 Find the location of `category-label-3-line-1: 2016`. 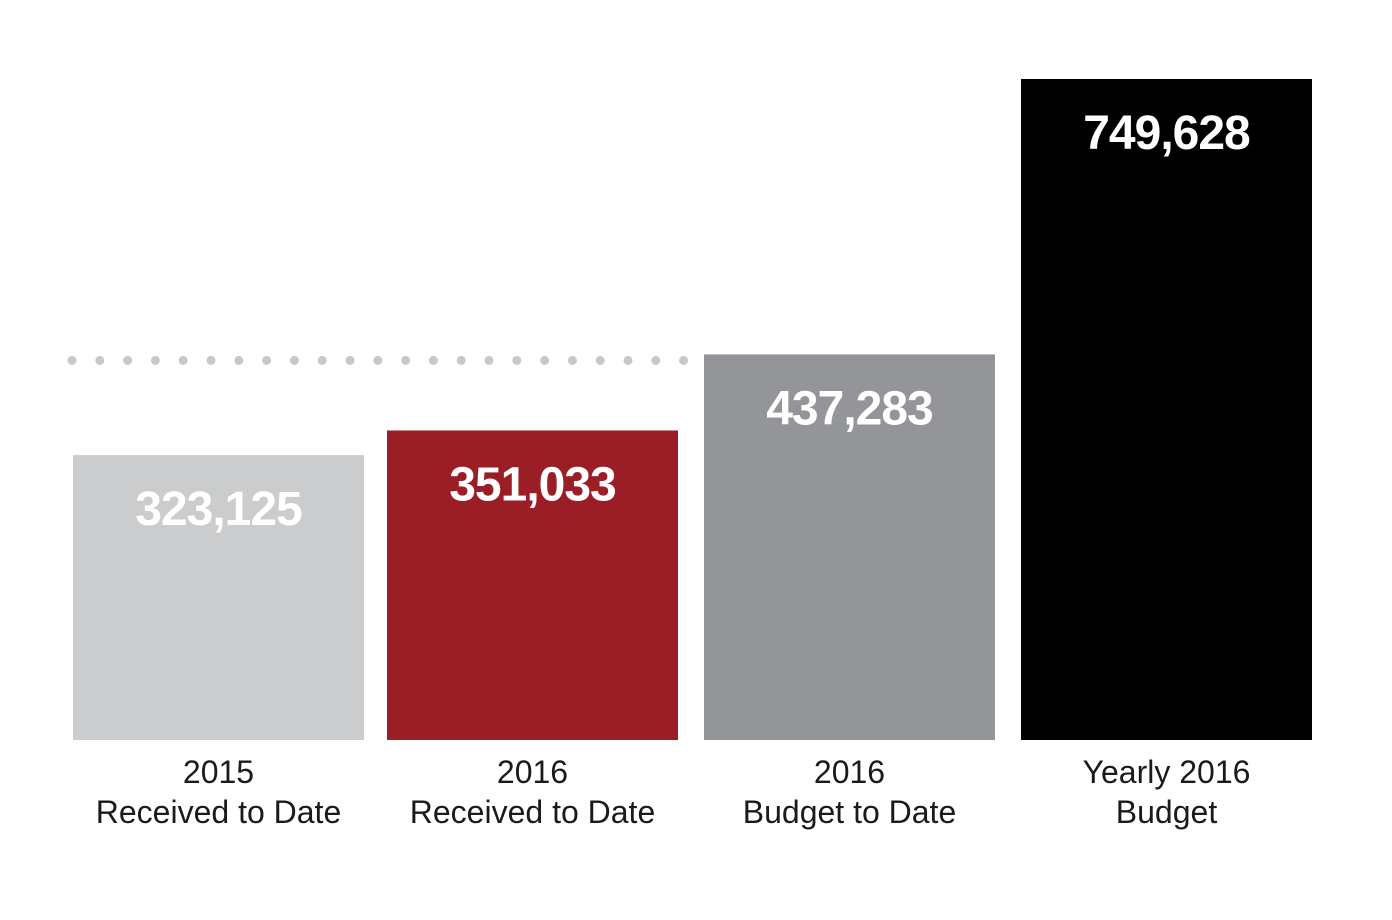

category-label-3-line-1: 2016 is located at coordinates (849, 772).